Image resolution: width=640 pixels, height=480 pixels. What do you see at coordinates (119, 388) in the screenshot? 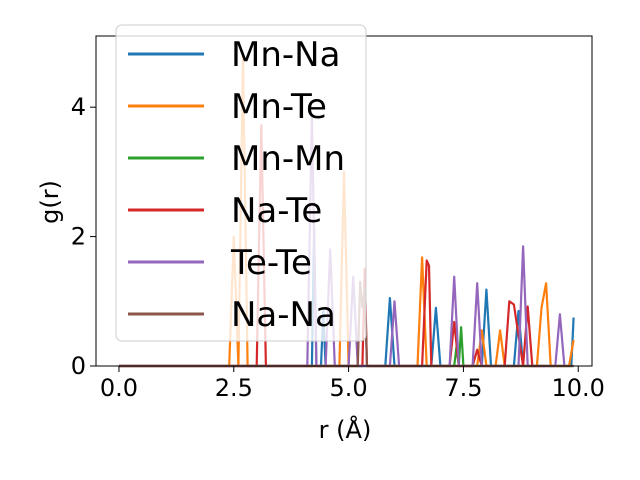
I see `x-tick-label: 0.0` at bounding box center [119, 388].